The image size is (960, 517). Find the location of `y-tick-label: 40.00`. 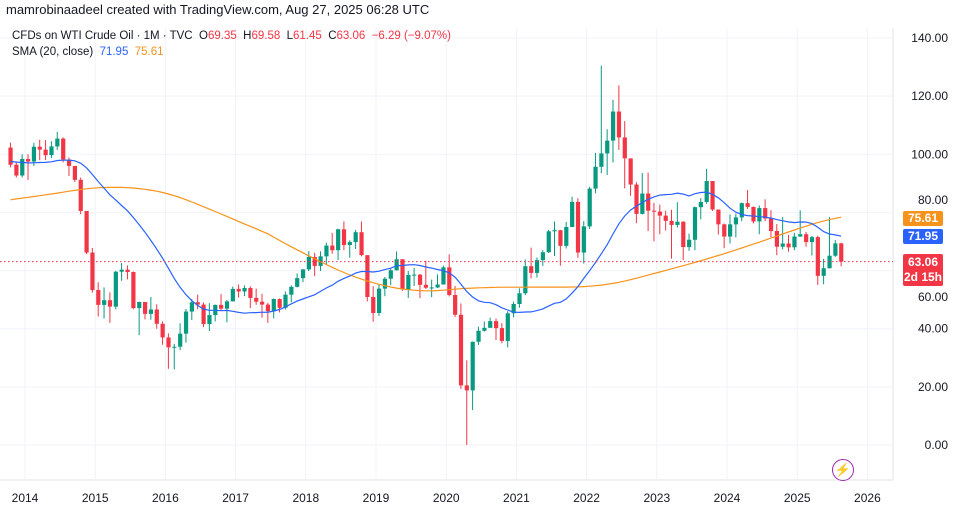

y-tick-label: 40.00 is located at coordinates (933, 329).